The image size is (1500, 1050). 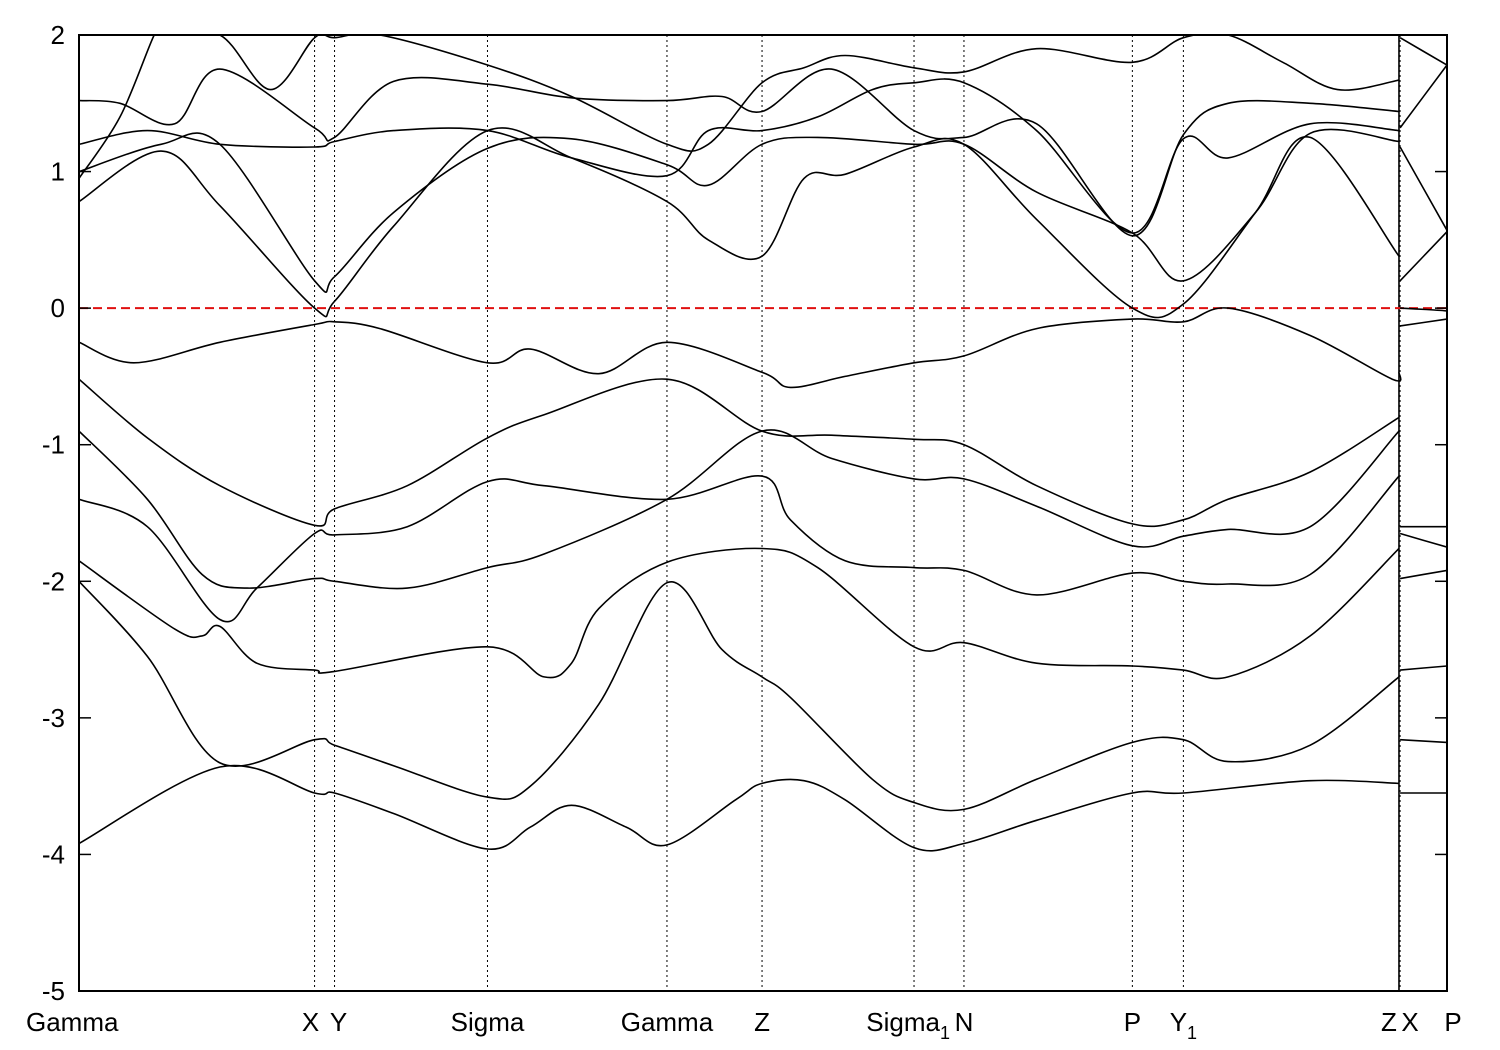 I want to click on y-tick-label: 1, so click(x=58, y=172).